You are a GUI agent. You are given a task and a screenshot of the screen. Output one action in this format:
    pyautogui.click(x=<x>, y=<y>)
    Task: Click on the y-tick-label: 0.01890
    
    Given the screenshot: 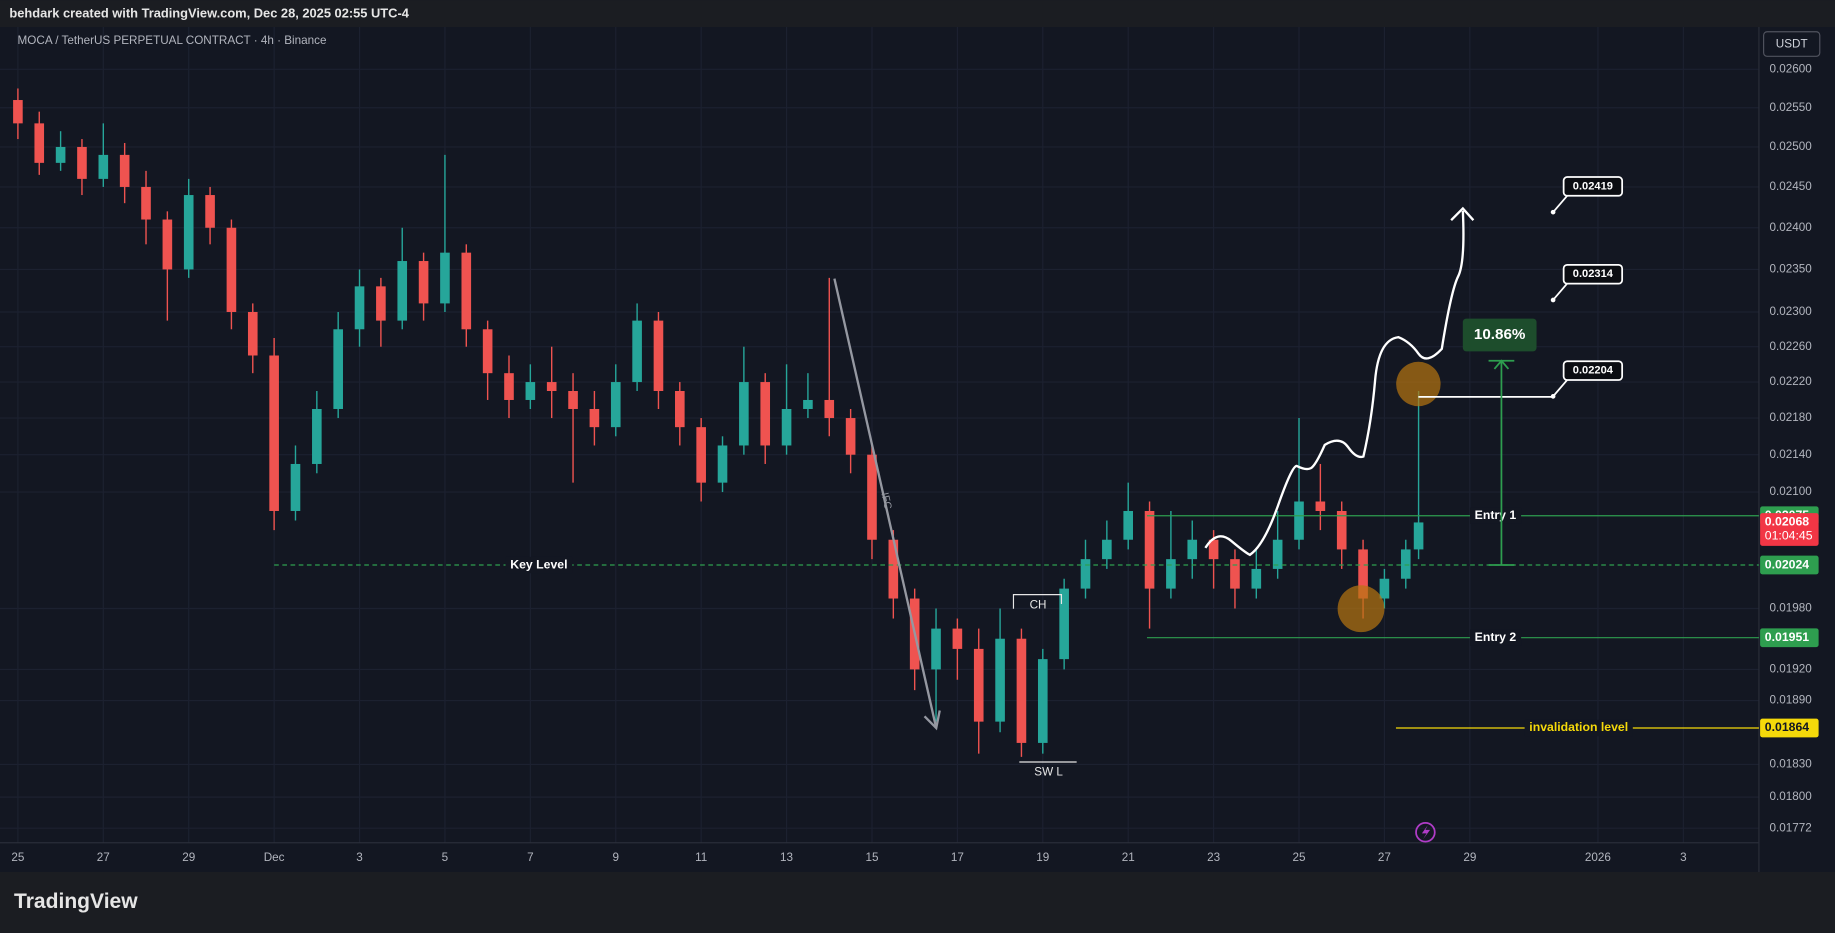 What is the action you would take?
    pyautogui.click(x=1790, y=700)
    